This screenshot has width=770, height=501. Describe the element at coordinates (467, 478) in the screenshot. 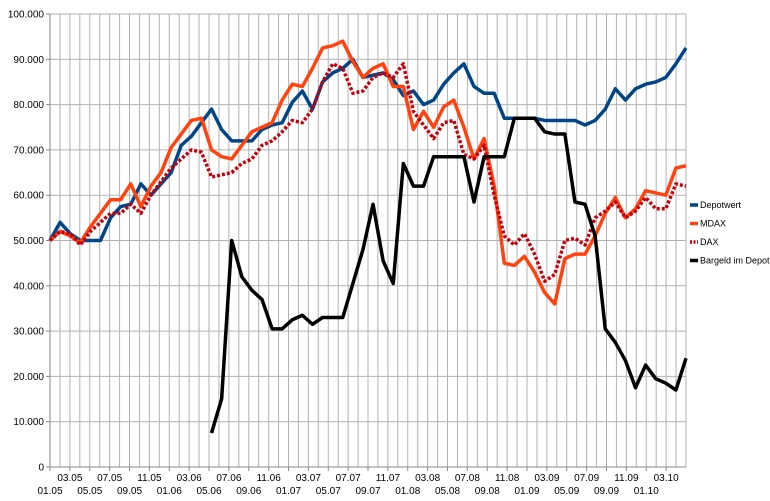

I see `x-tick-label: 07.08` at that location.